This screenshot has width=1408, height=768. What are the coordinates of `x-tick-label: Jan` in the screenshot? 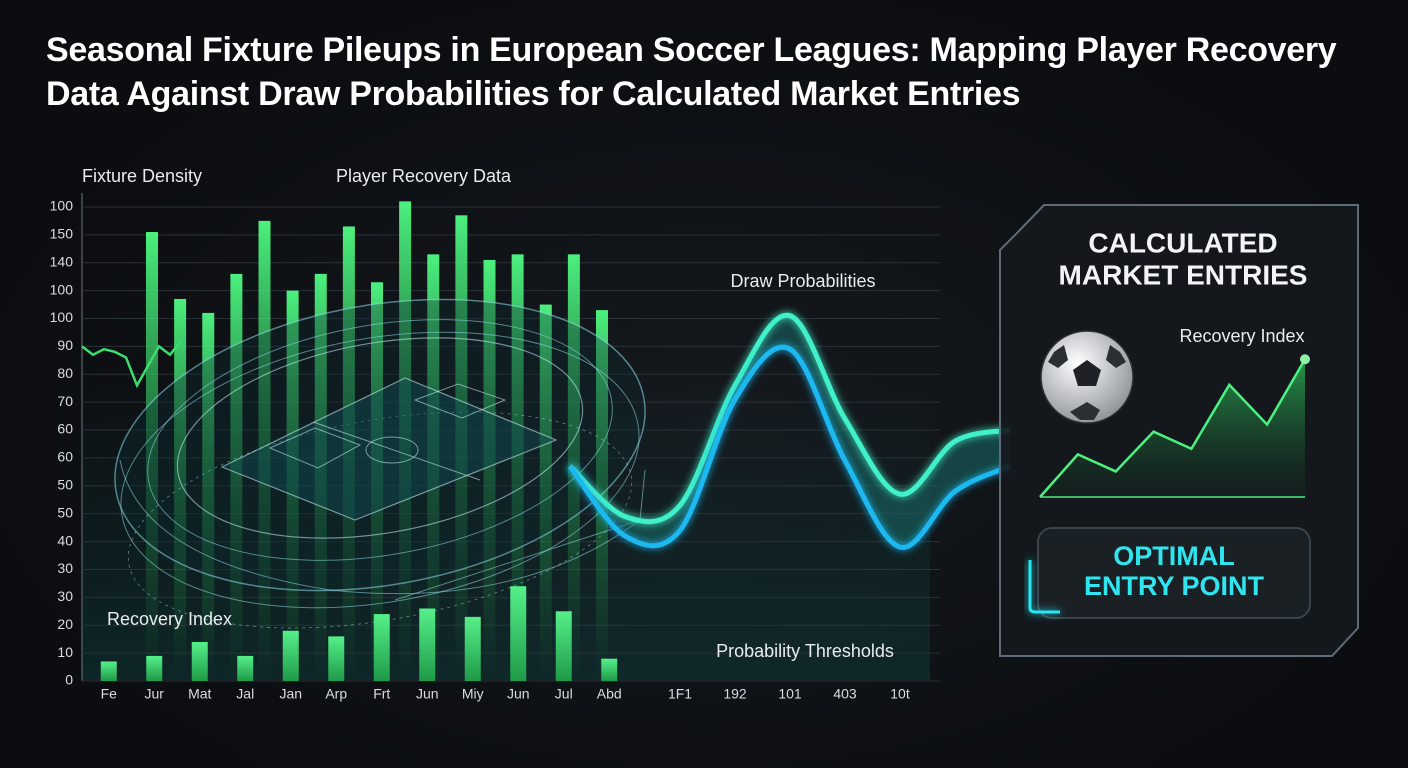 It's located at (290, 694).